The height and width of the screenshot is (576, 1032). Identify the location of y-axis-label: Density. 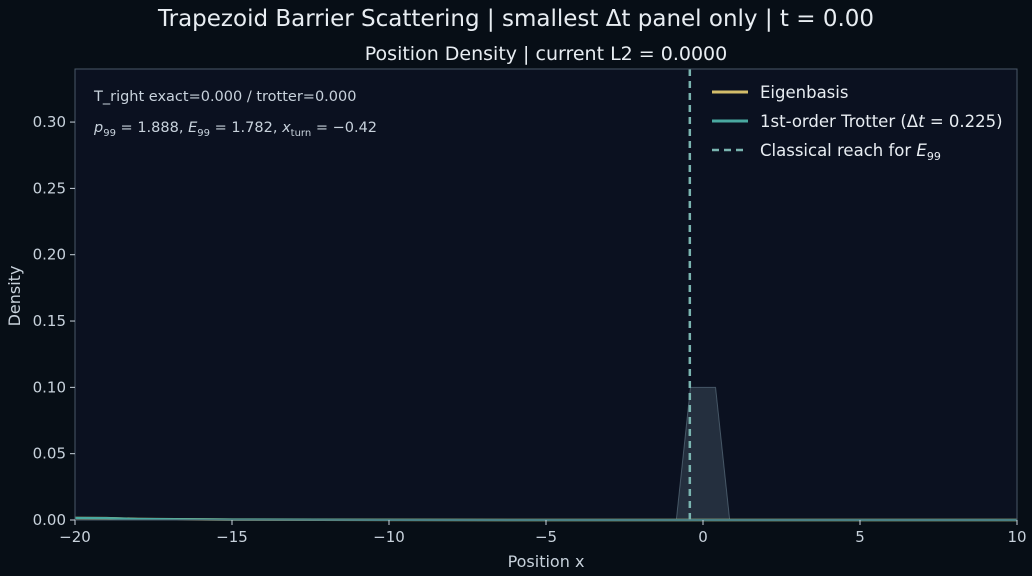
(14, 296).